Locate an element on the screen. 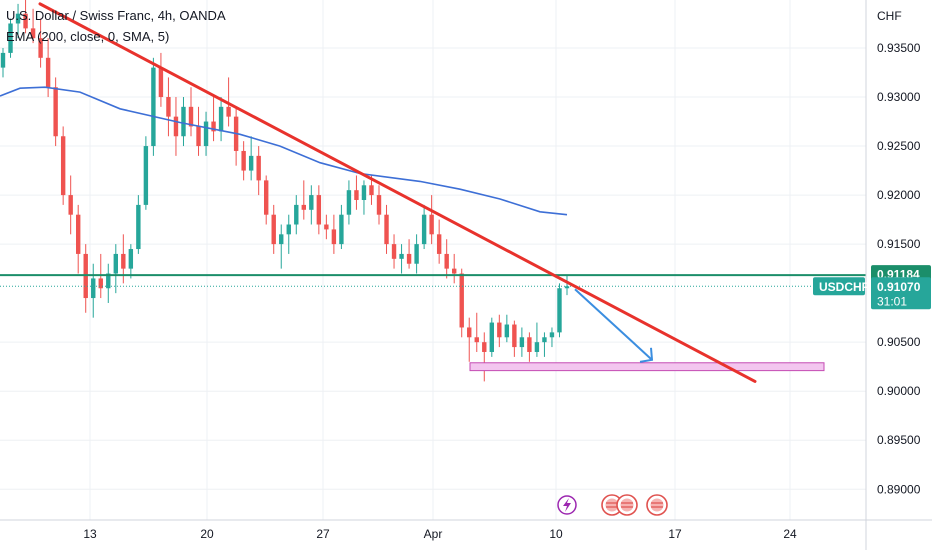 This screenshot has height=550, width=932. x-tick-label: 17 is located at coordinates (675, 534).